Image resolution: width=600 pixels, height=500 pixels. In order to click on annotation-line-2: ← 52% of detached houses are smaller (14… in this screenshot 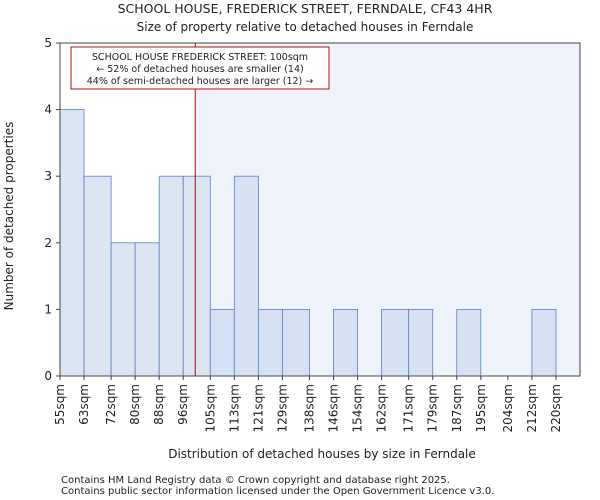, I will do `click(199, 69)`.